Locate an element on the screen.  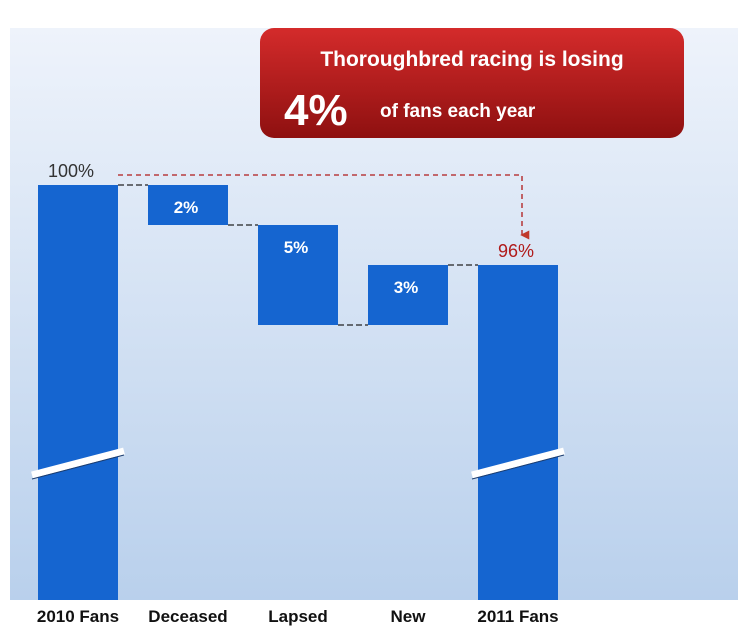
connector-lines is located at coordinates (298, 255).